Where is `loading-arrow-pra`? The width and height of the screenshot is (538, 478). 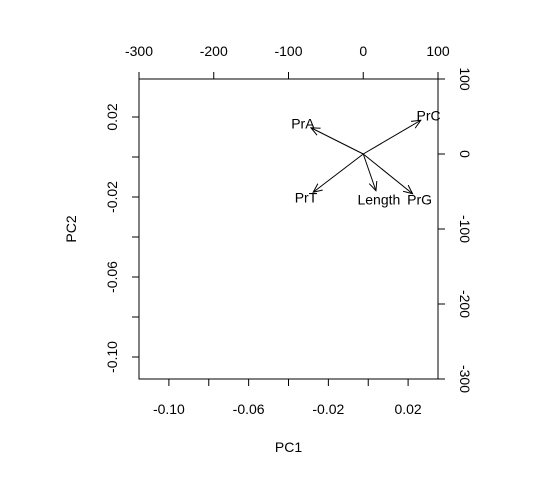 loading-arrow-pra is located at coordinates (337, 141).